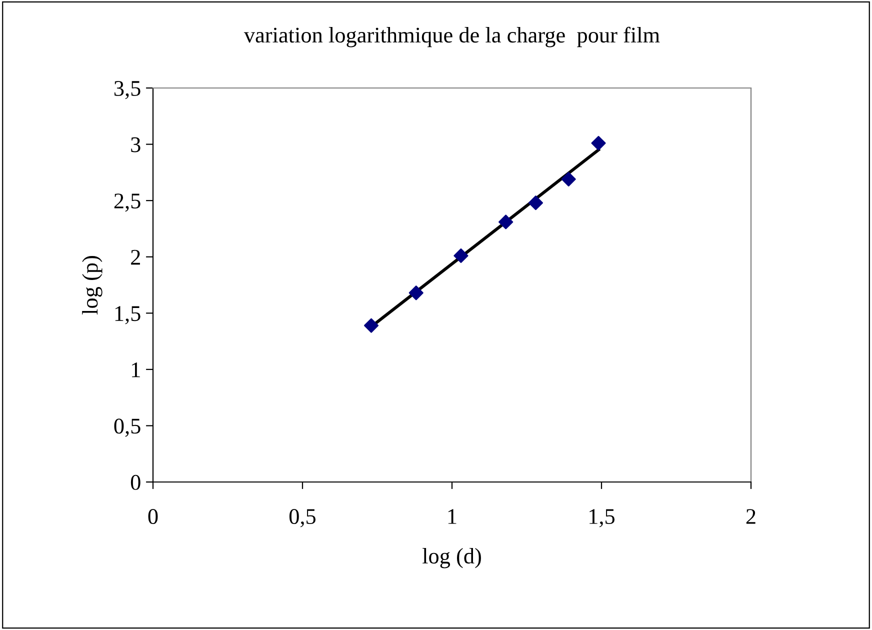 Image resolution: width=872 pixels, height=630 pixels. Describe the element at coordinates (452, 516) in the screenshot. I see `x-tick-label: 1` at that location.